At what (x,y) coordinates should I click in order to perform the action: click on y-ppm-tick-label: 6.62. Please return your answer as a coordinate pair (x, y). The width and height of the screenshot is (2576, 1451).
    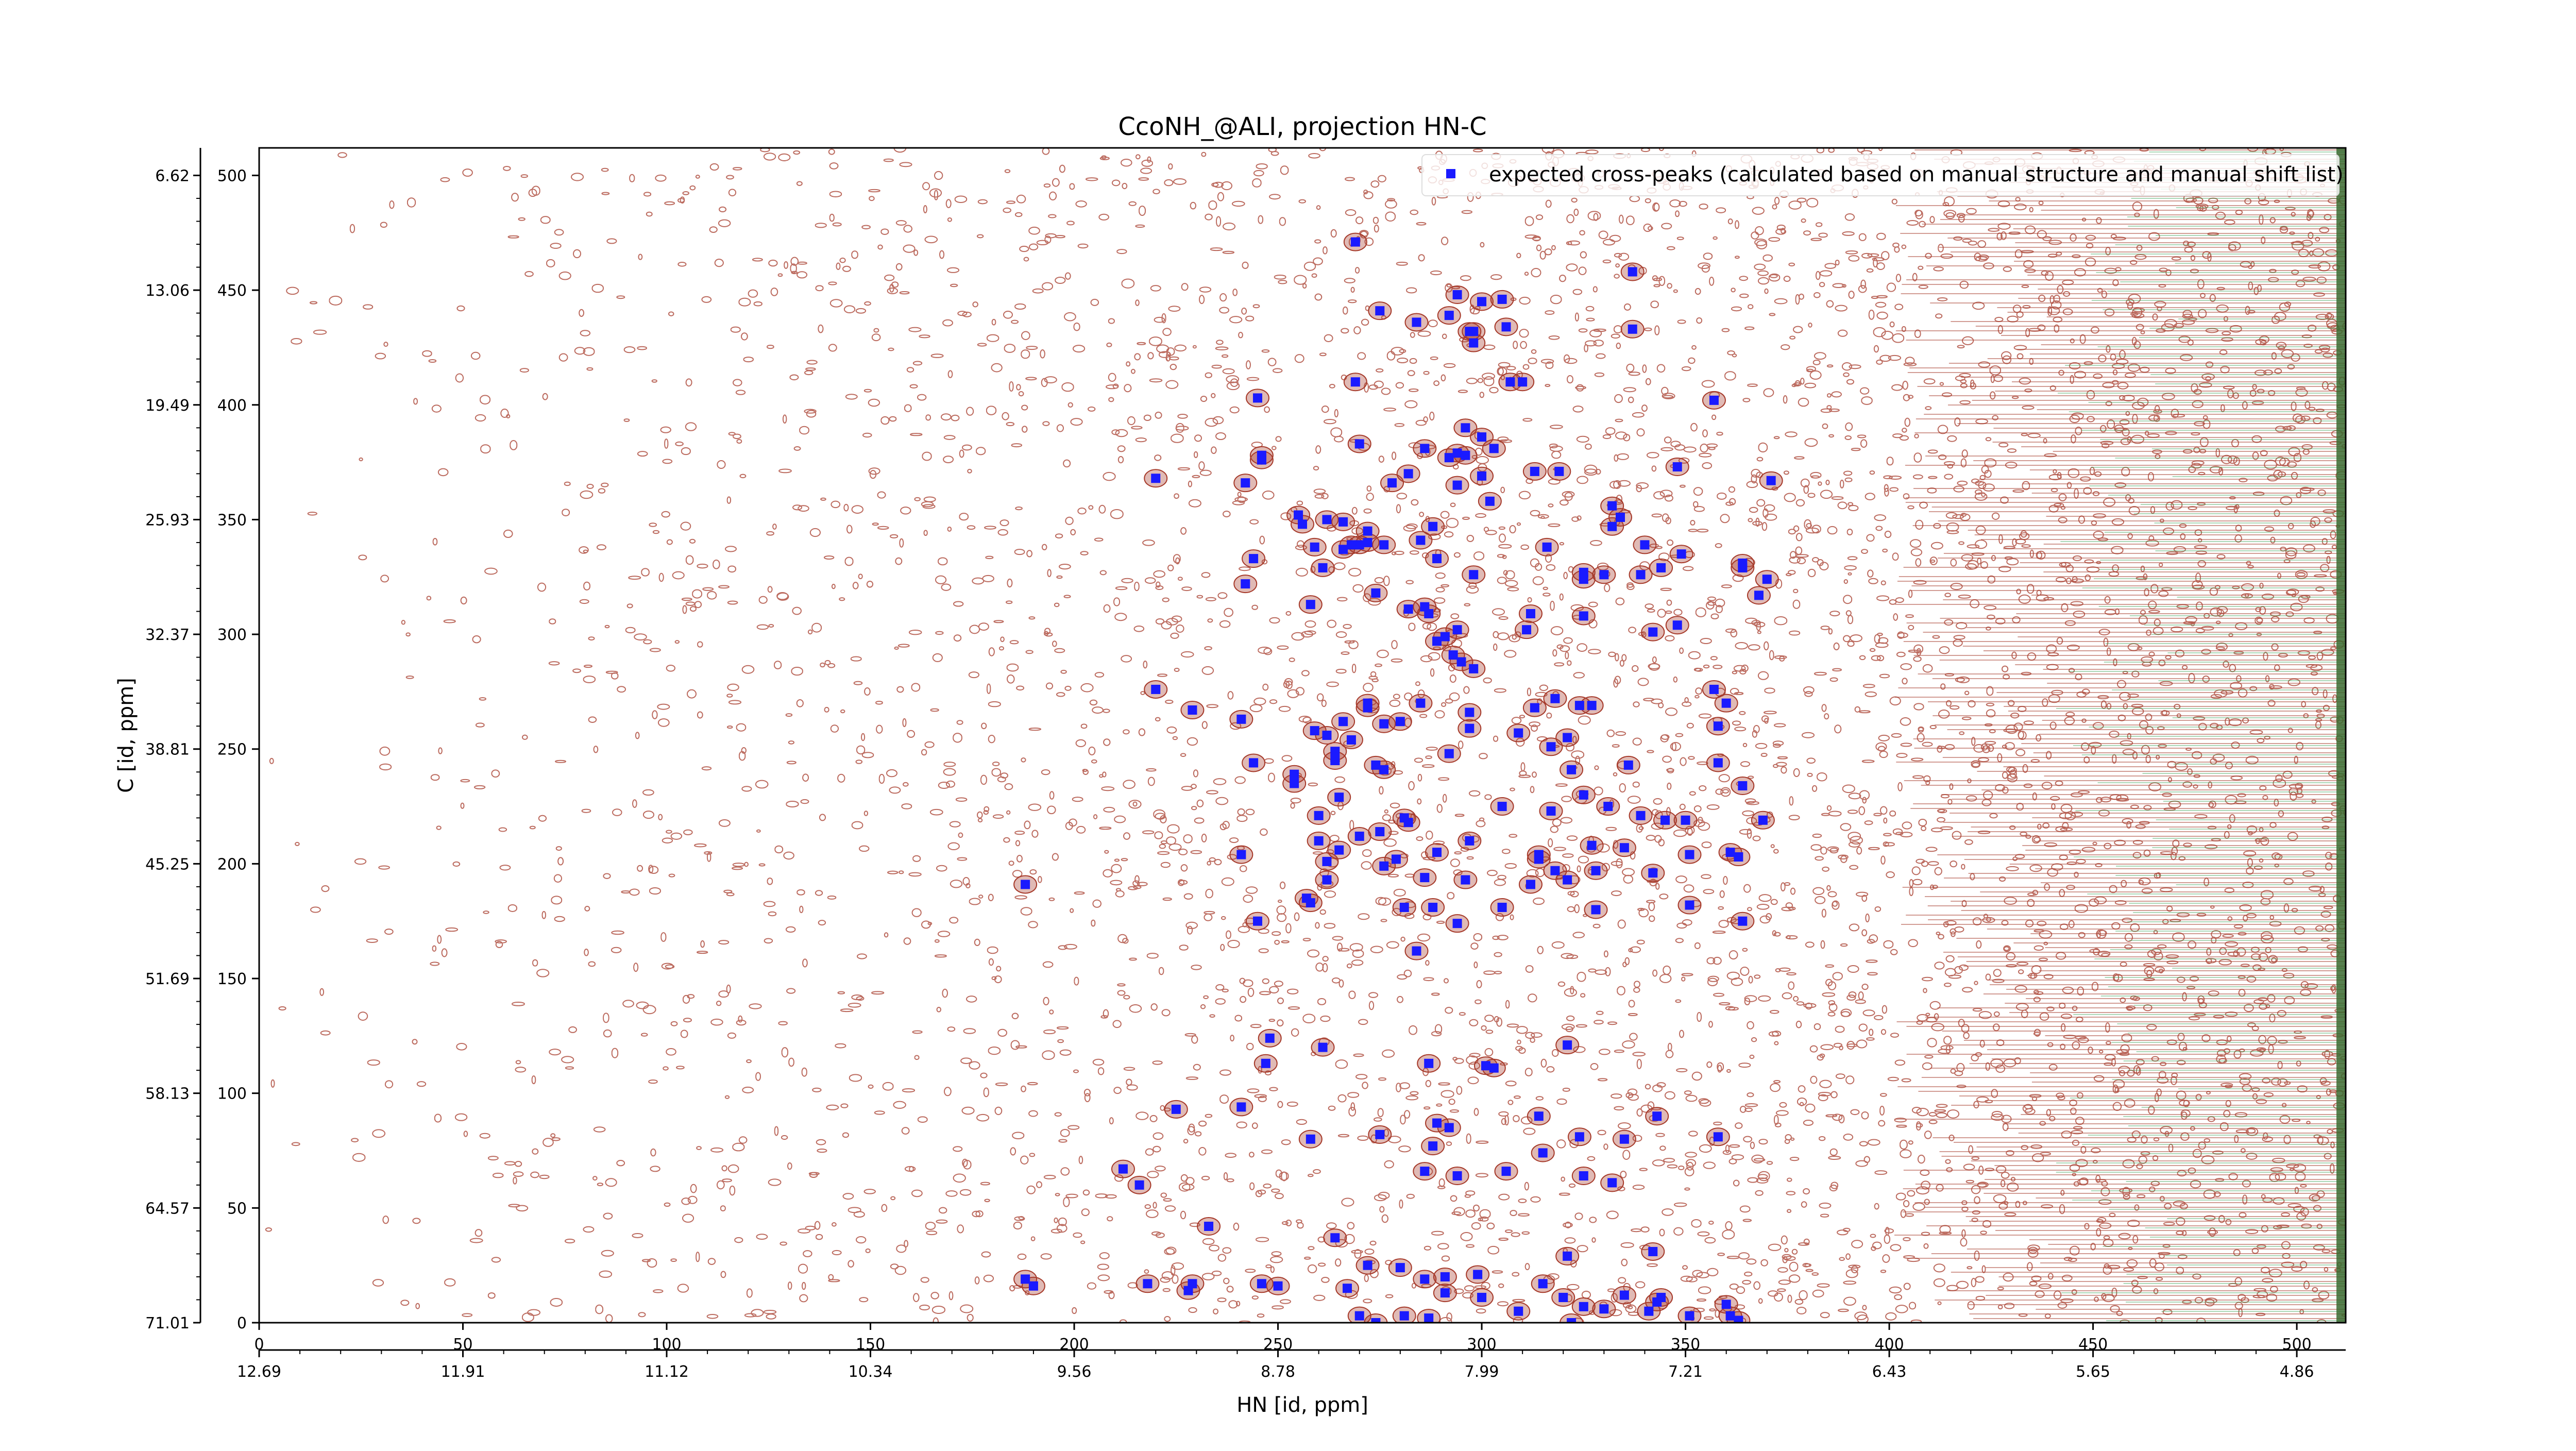
    Looking at the image, I should click on (172, 176).